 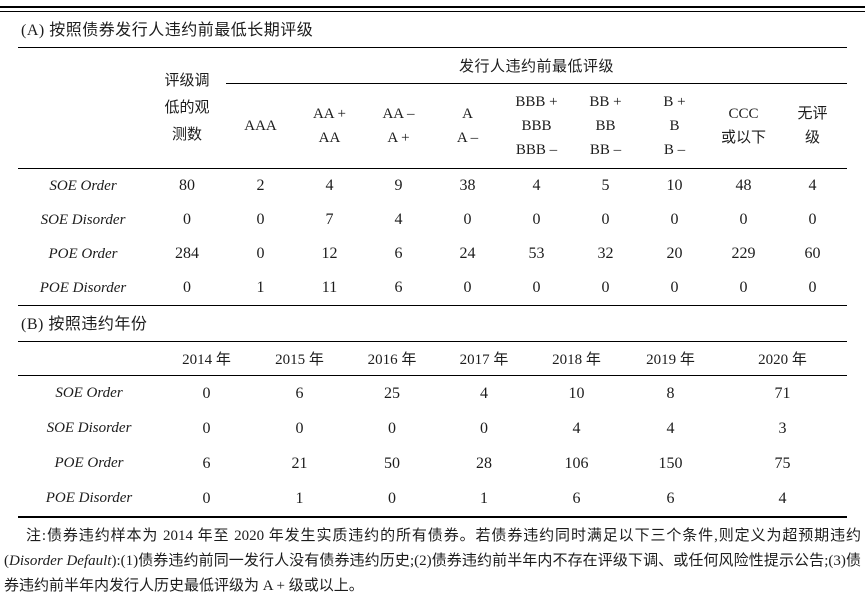 I want to click on cell-value: 229, so click(x=743, y=253).